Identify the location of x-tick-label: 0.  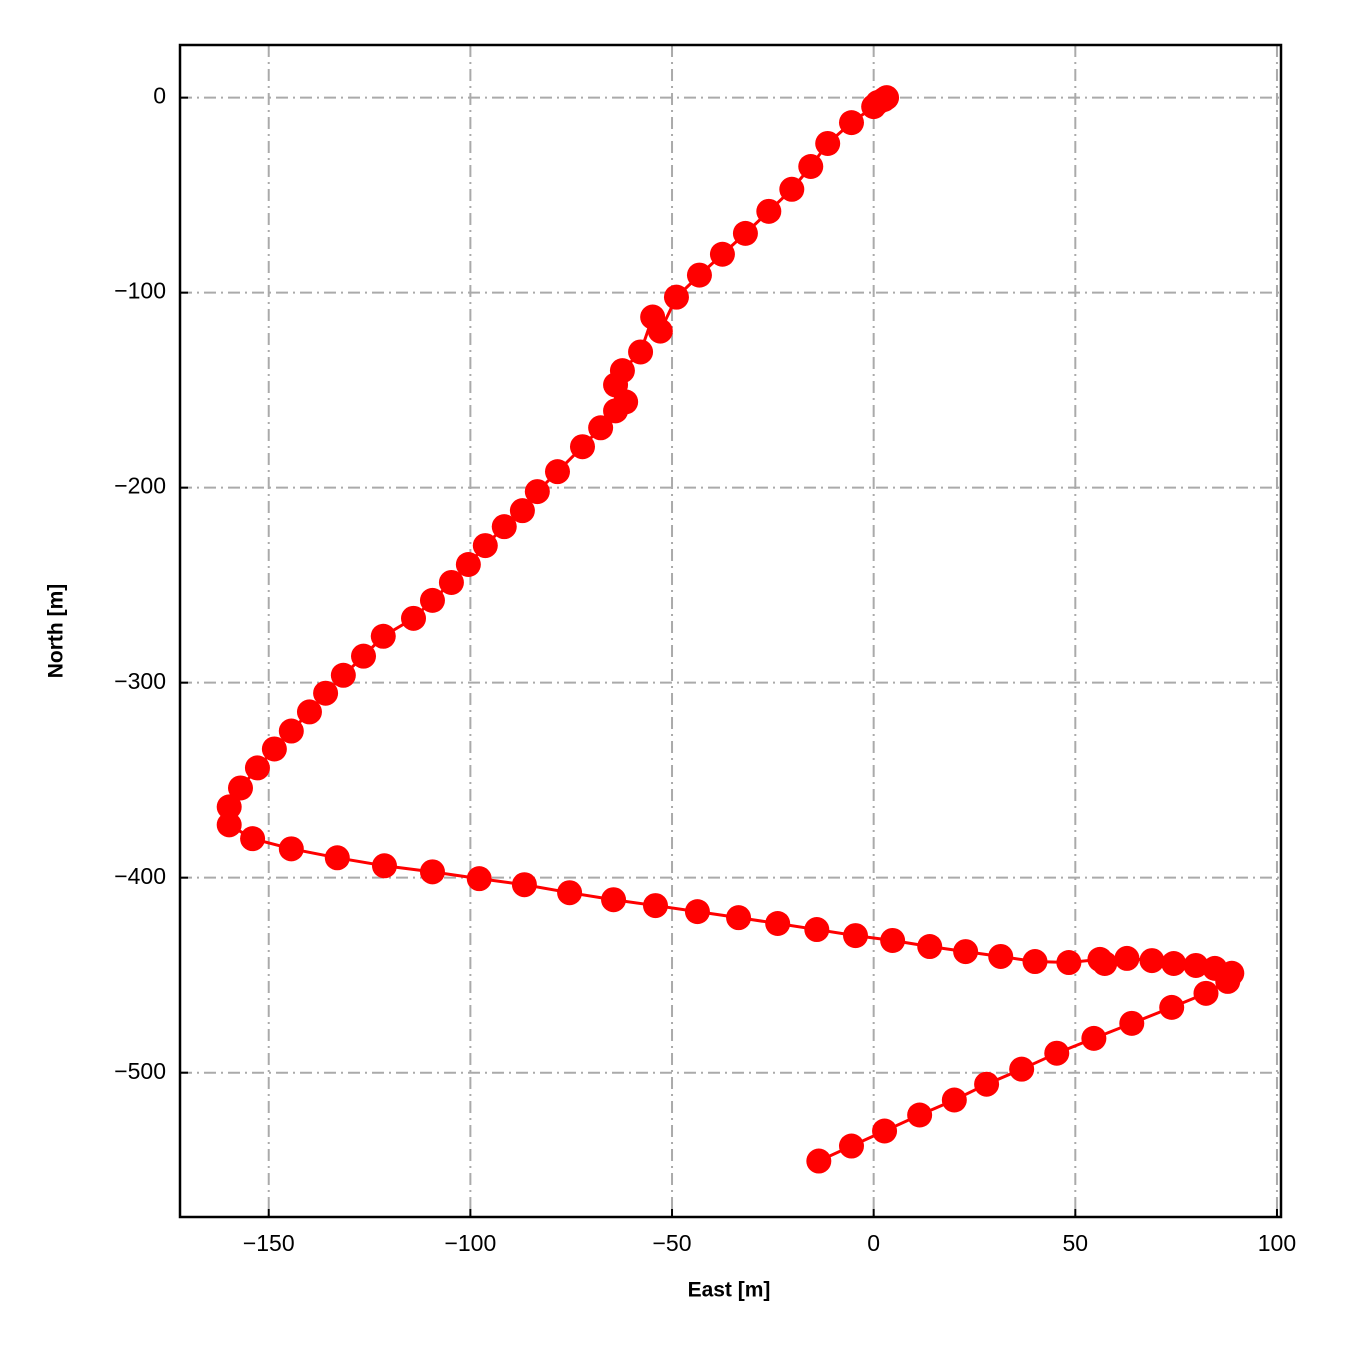
(873, 1243).